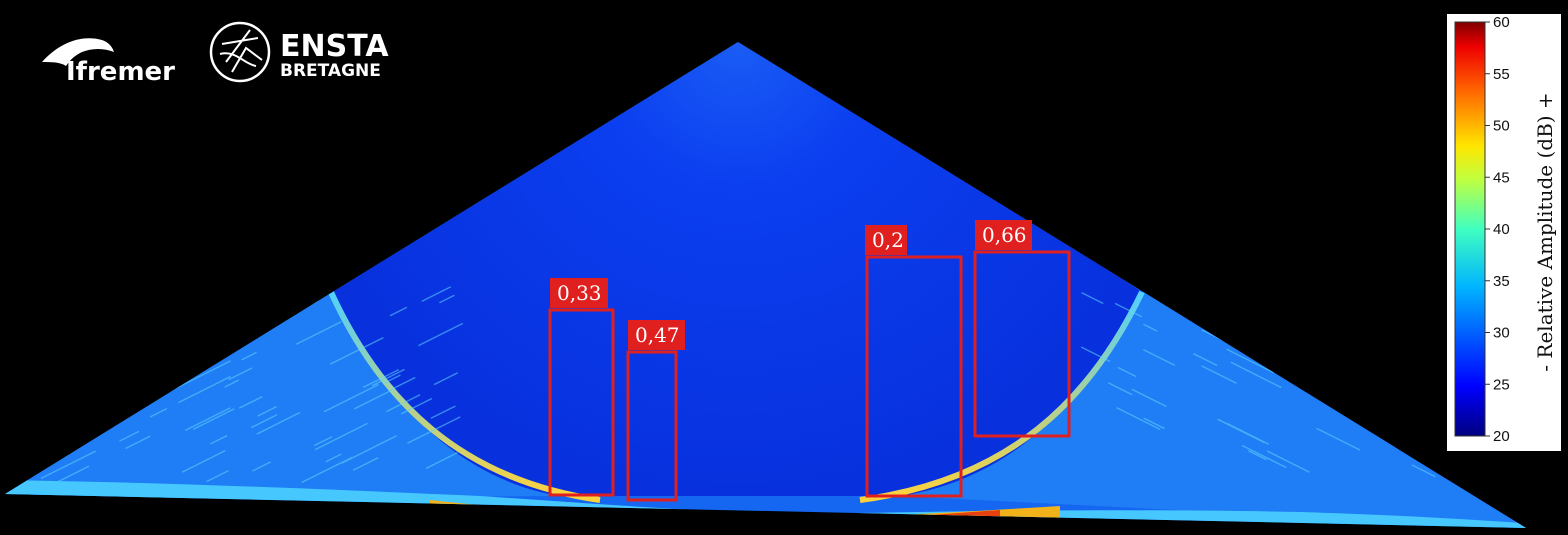 Image resolution: width=1568 pixels, height=535 pixels. Describe the element at coordinates (1501, 281) in the screenshot. I see `colorbar-tick-label: 35` at that location.